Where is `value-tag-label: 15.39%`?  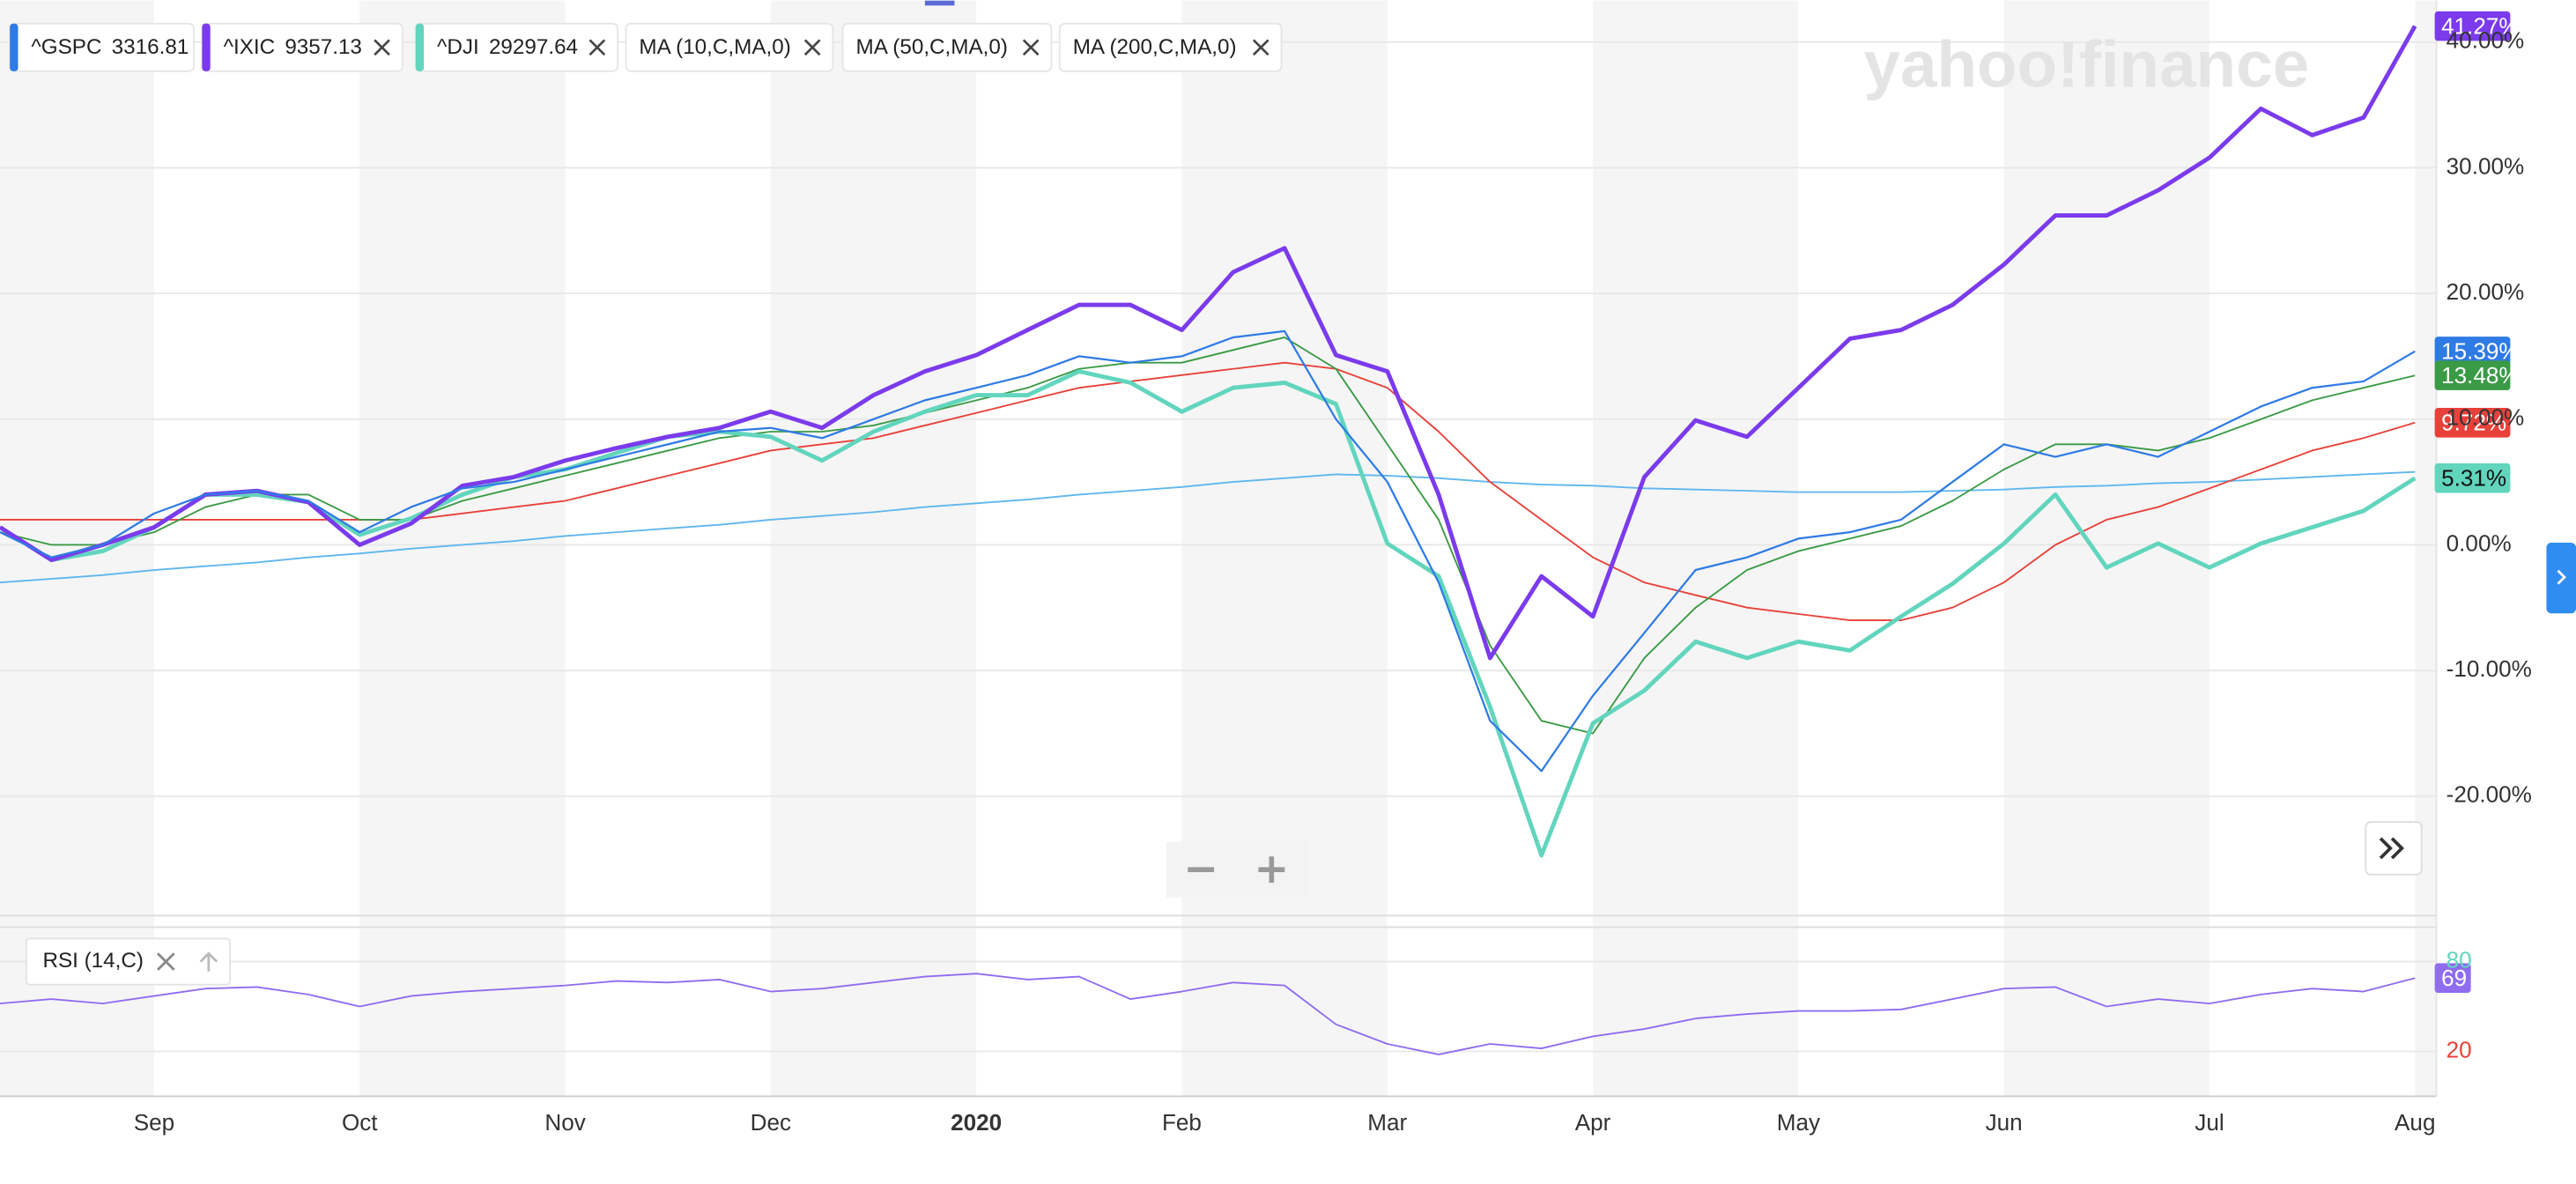
value-tag-label: 15.39% is located at coordinates (2481, 351).